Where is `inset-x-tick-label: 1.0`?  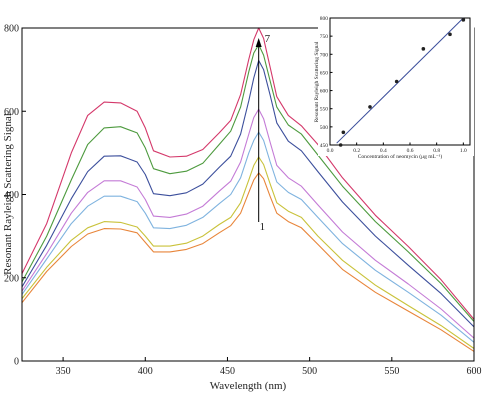 inset-x-tick-label: 1.0 is located at coordinates (463, 151).